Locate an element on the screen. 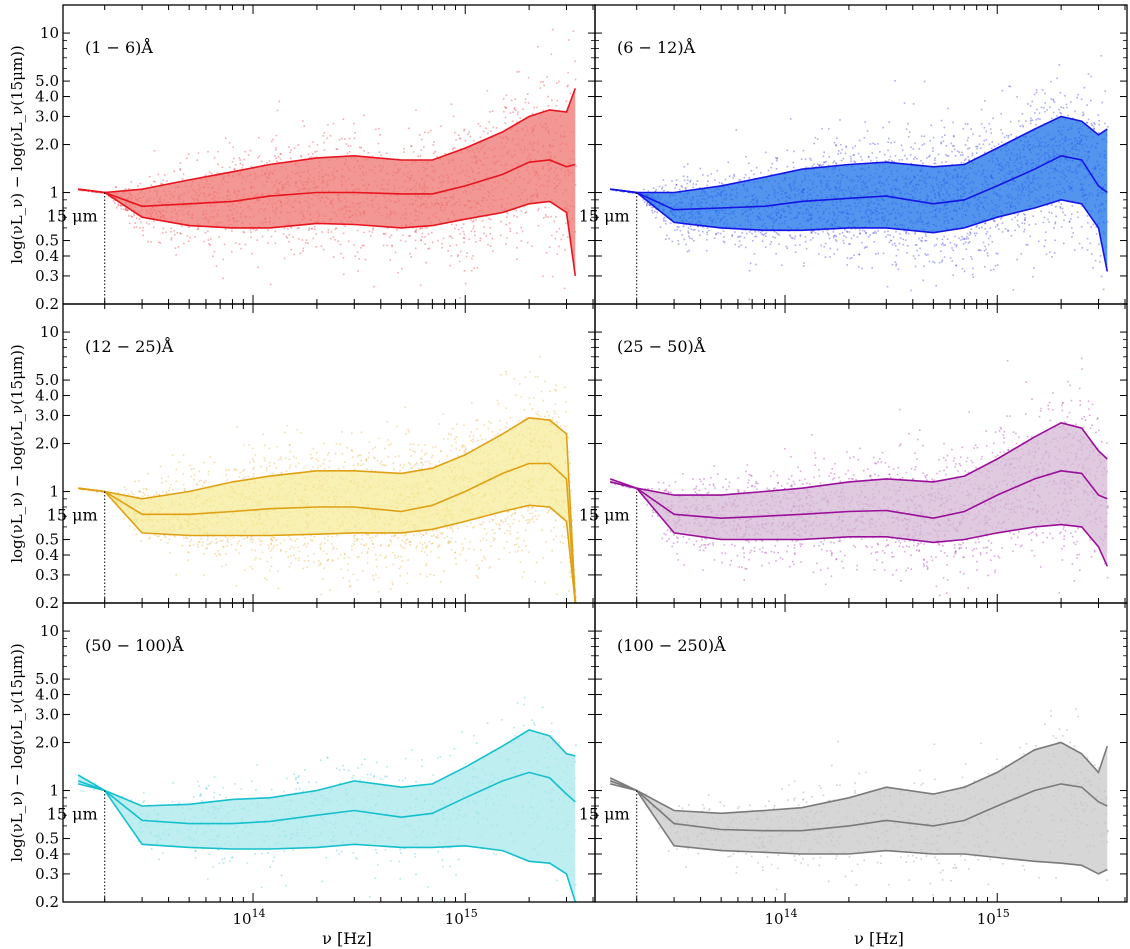  panel-frame is located at coordinates (861, 752).